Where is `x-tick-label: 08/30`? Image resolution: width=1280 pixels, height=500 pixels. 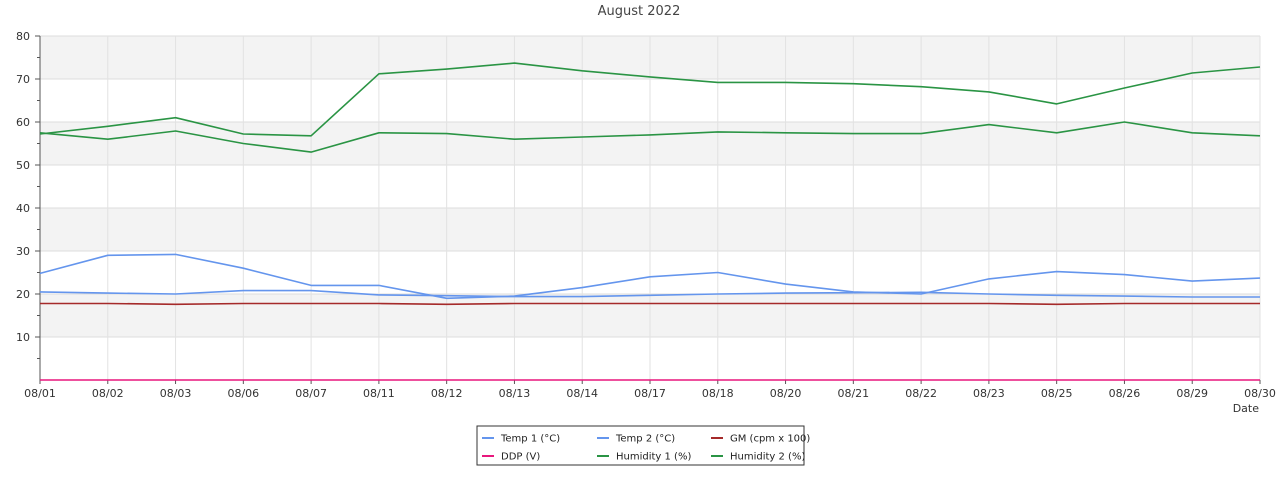 x-tick-label: 08/30 is located at coordinates (1260, 393).